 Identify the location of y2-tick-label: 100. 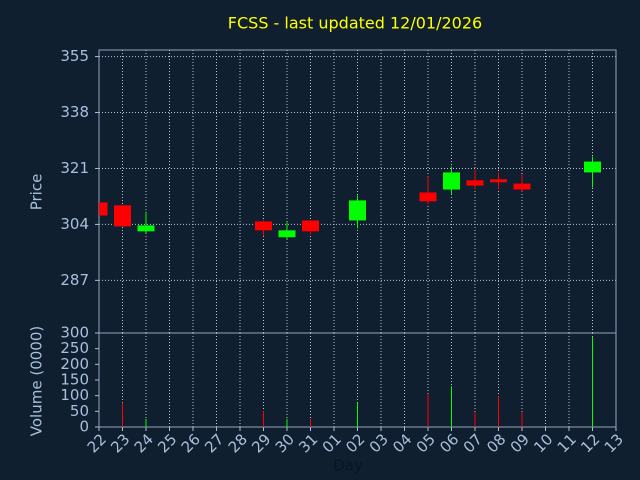
(74, 395).